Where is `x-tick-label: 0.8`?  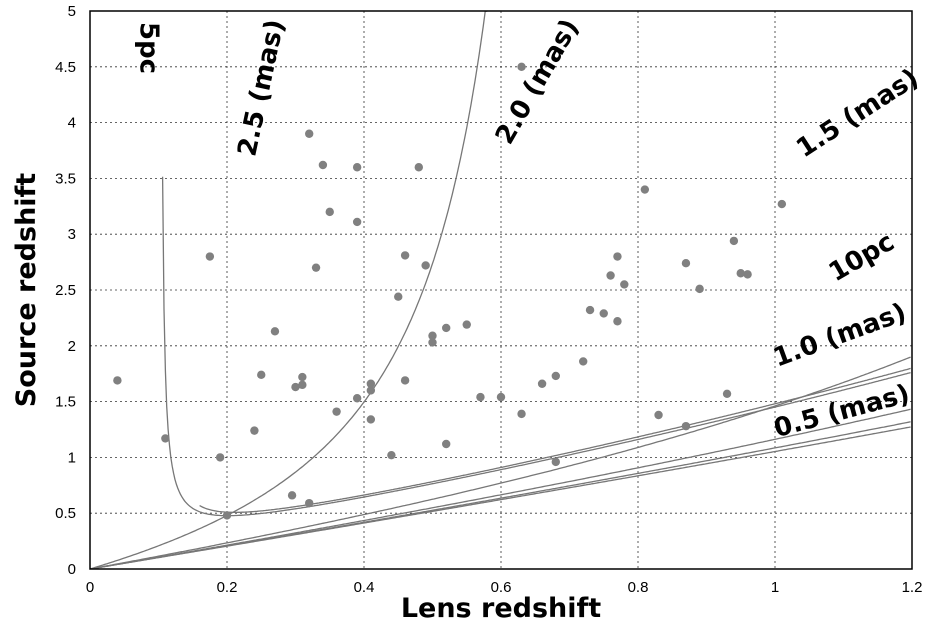 x-tick-label: 0.8 is located at coordinates (638, 587).